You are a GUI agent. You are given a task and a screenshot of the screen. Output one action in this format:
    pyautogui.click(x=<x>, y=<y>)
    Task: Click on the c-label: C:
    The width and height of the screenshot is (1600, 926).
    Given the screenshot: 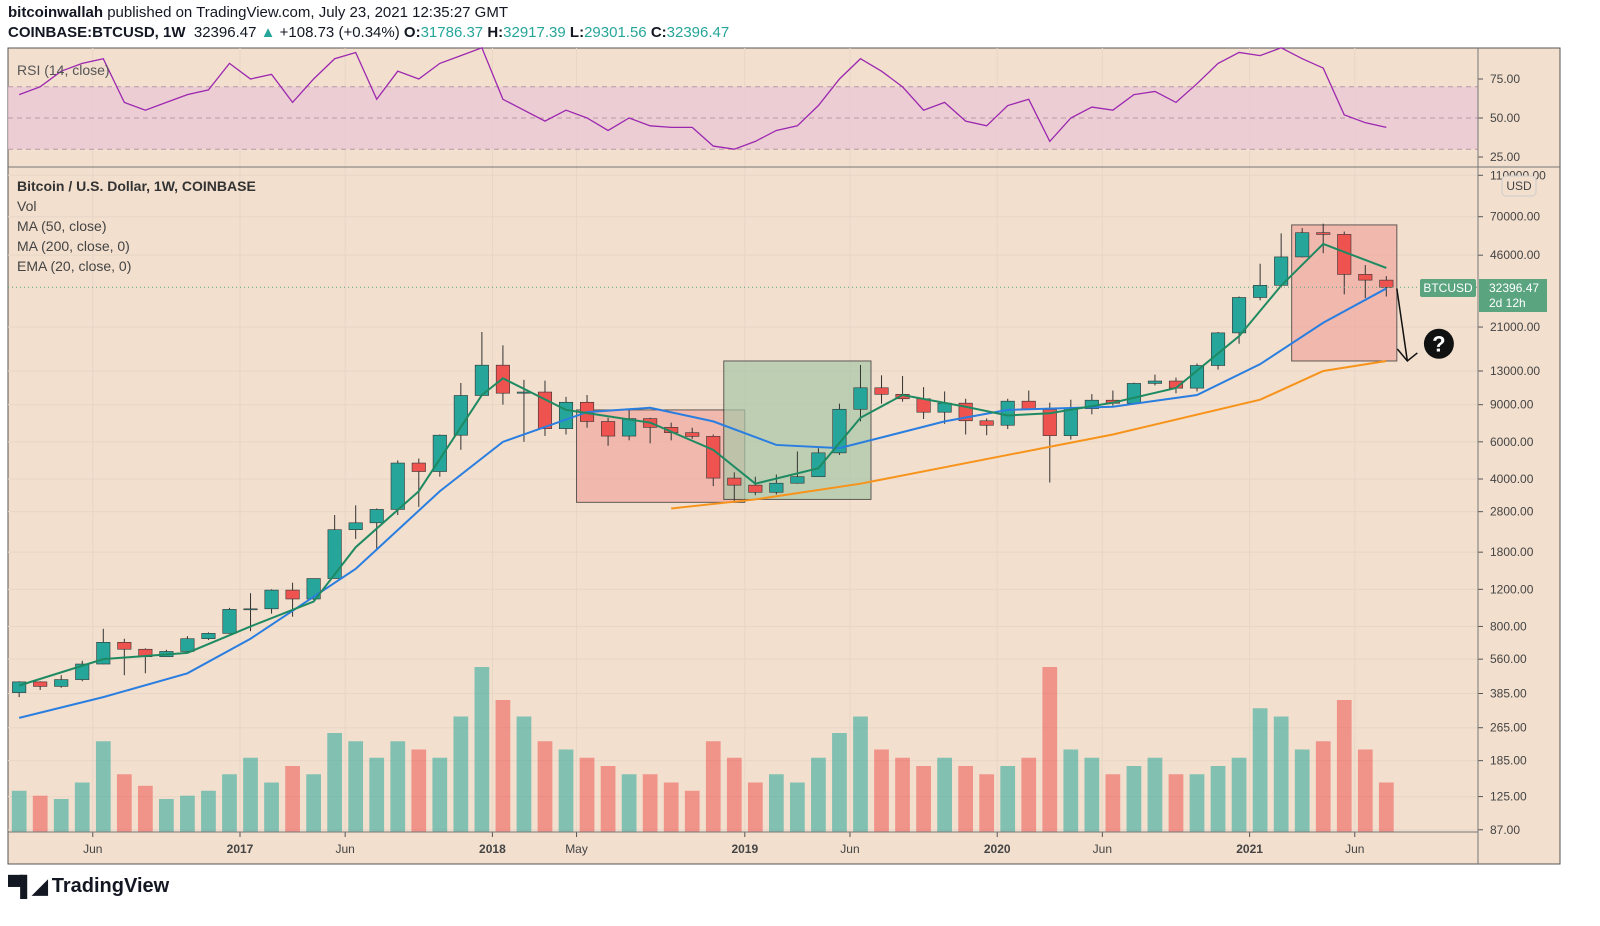 What is the action you would take?
    pyautogui.click(x=658, y=32)
    